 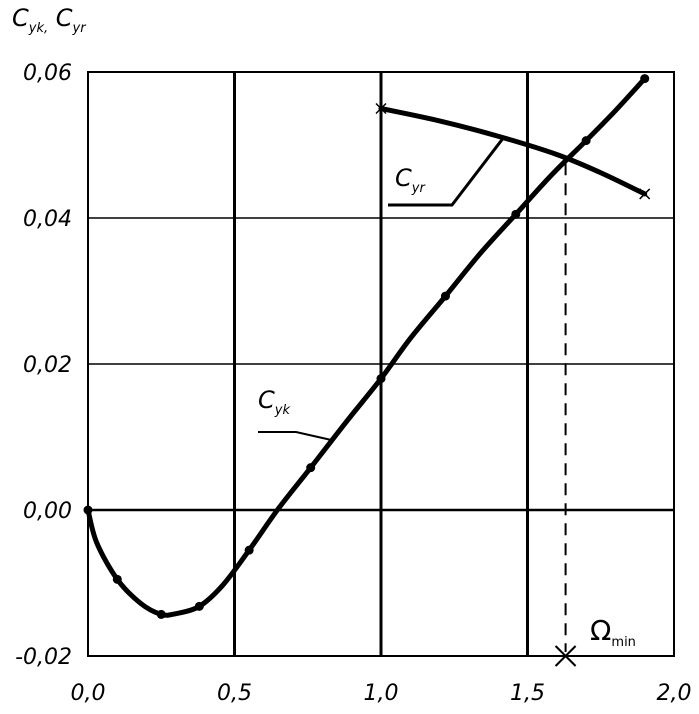 What do you see at coordinates (49, 20) in the screenshot?
I see `y-axis-label: Cyk, Cyr` at bounding box center [49, 20].